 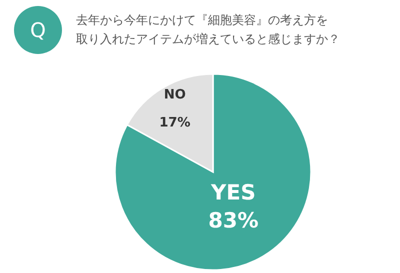 I want to click on data-label: 17%, so click(x=174, y=122).